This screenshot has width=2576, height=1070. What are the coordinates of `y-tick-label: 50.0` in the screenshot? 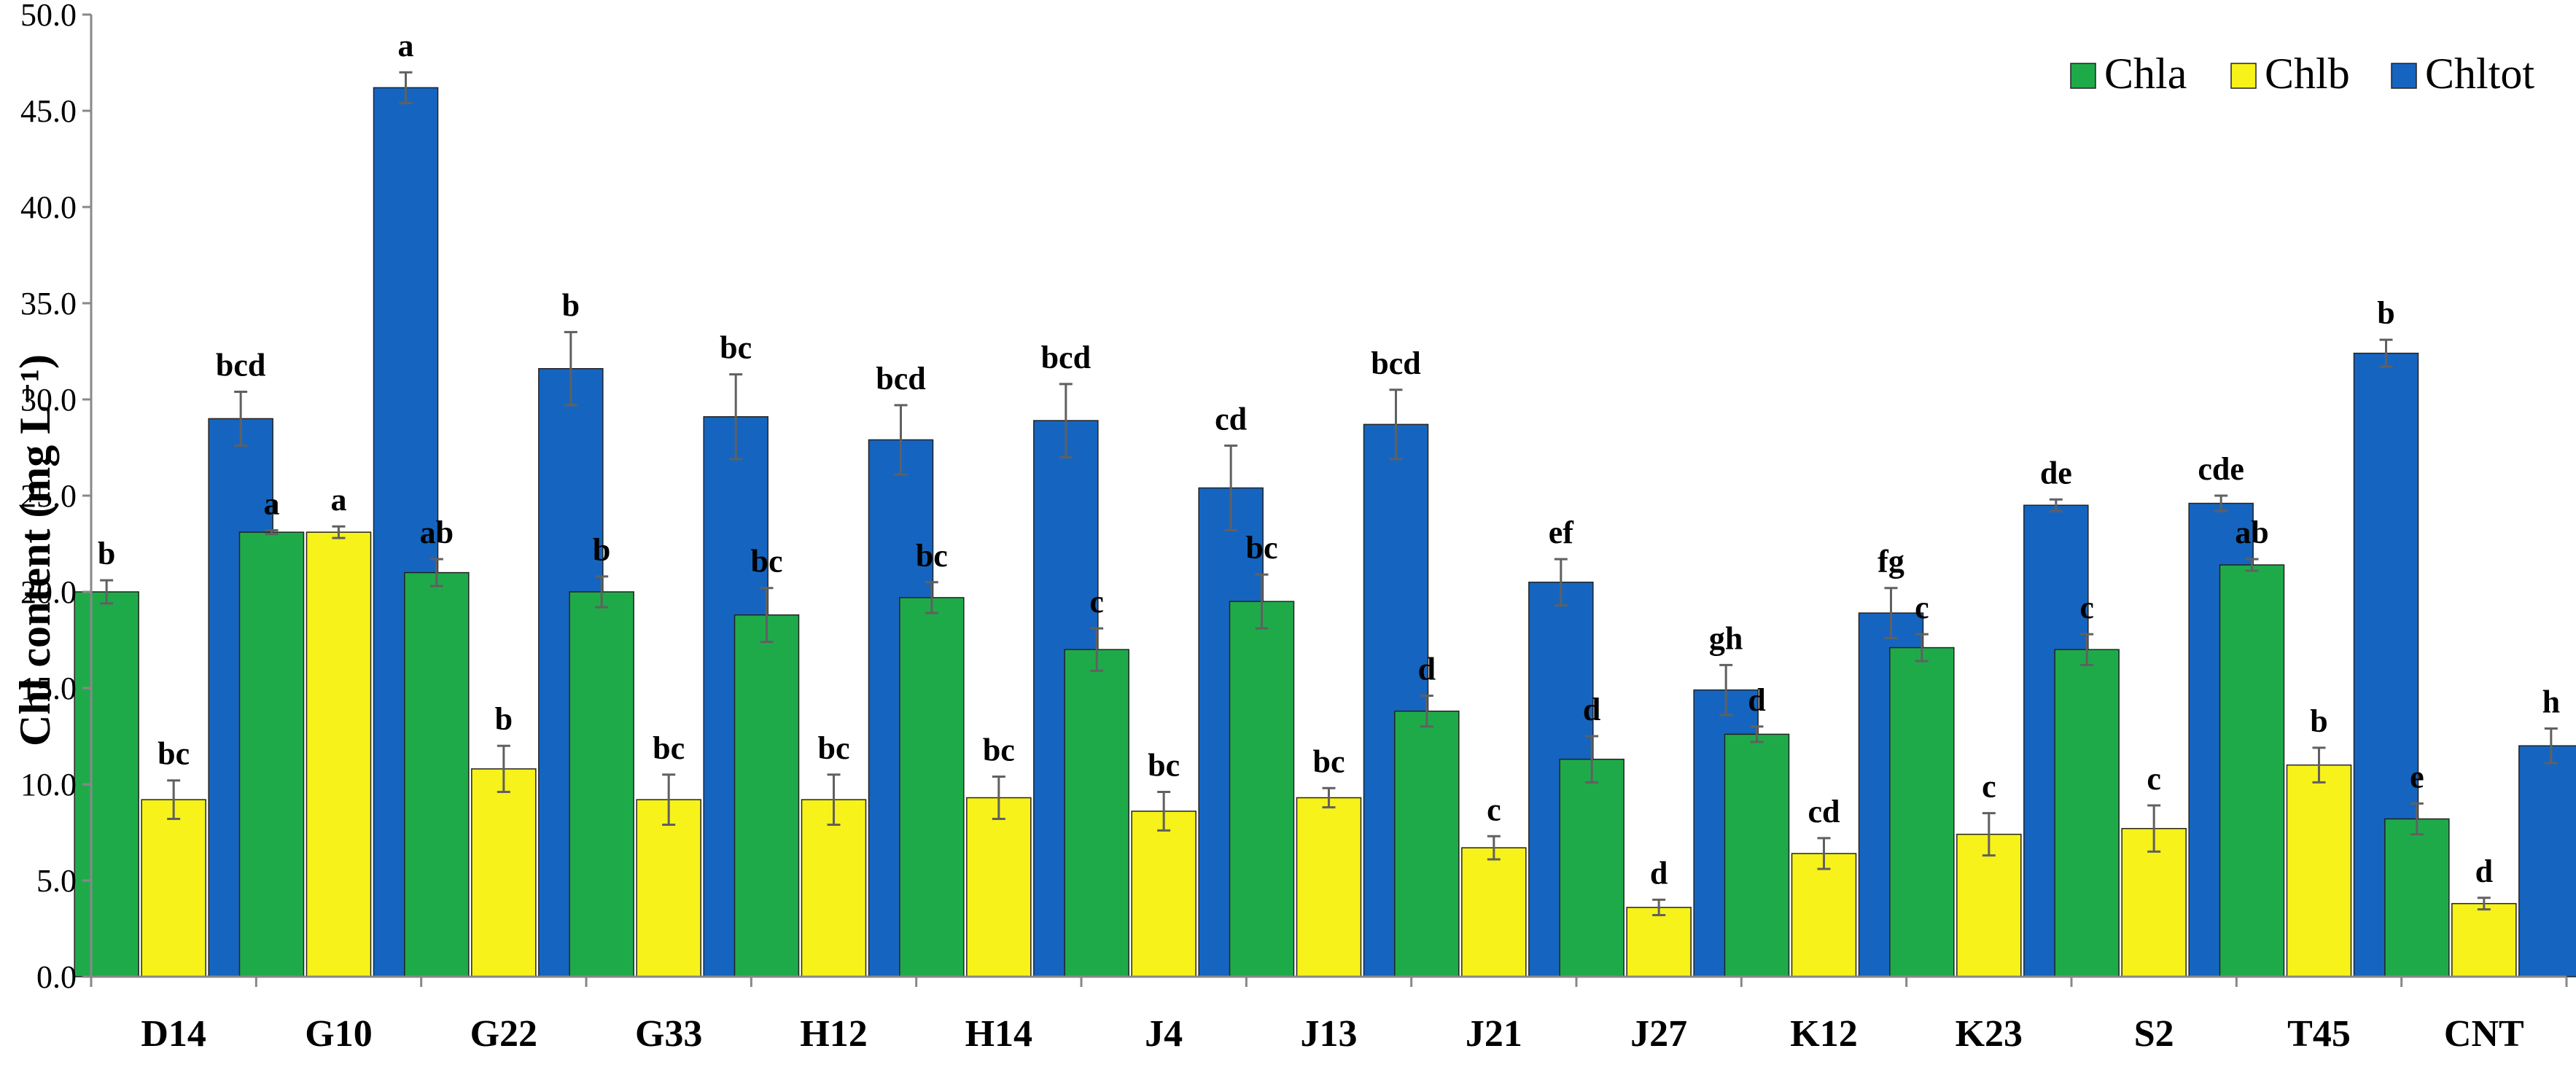 It's located at (48, 16).